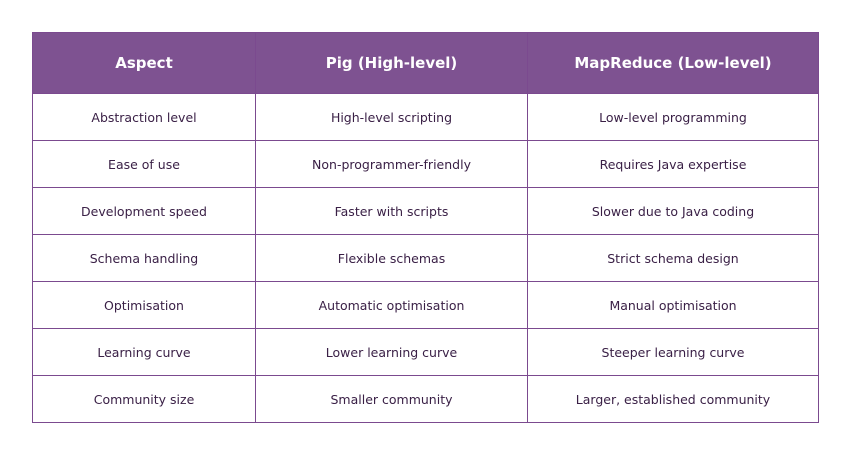 The image size is (850, 450). I want to click on table-cell: Non-programmer-friendly, so click(391, 164).